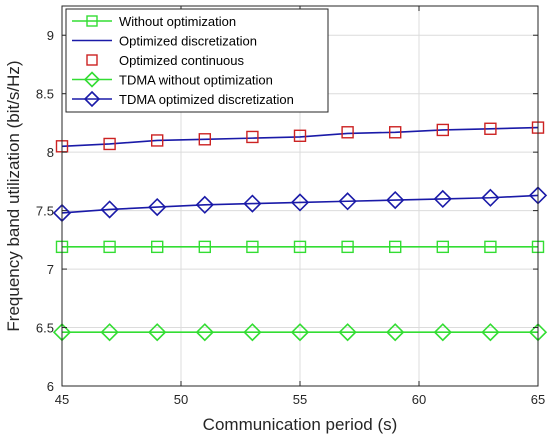  Describe the element at coordinates (181, 399) in the screenshot. I see `x-tick-label: 50` at that location.